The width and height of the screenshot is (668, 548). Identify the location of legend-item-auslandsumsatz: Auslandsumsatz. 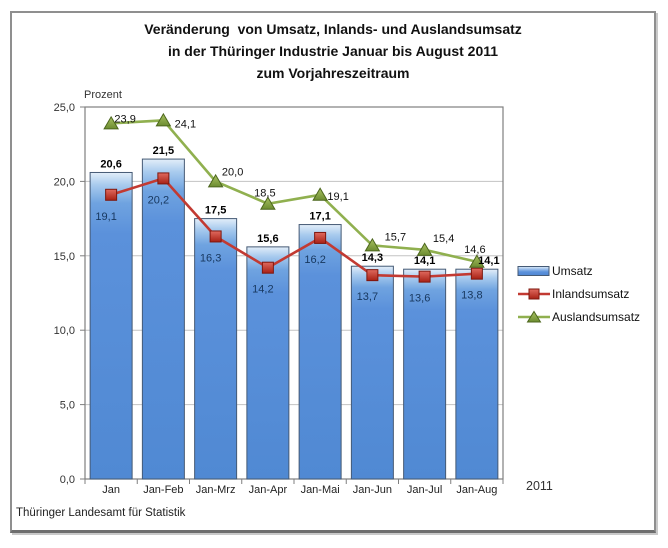
(578, 316).